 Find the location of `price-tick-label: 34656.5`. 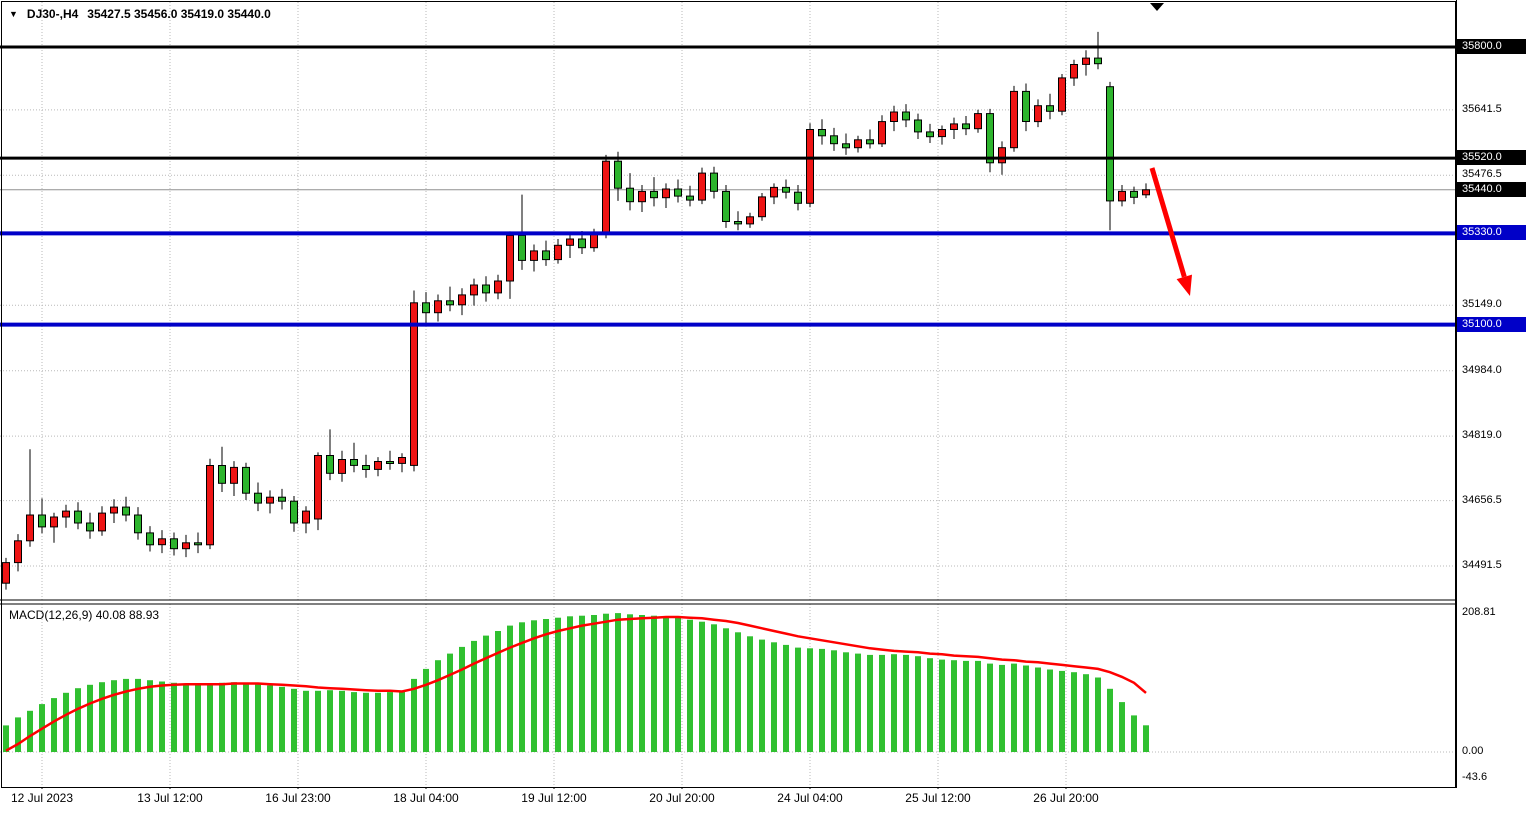

price-tick-label: 34656.5 is located at coordinates (1482, 500).